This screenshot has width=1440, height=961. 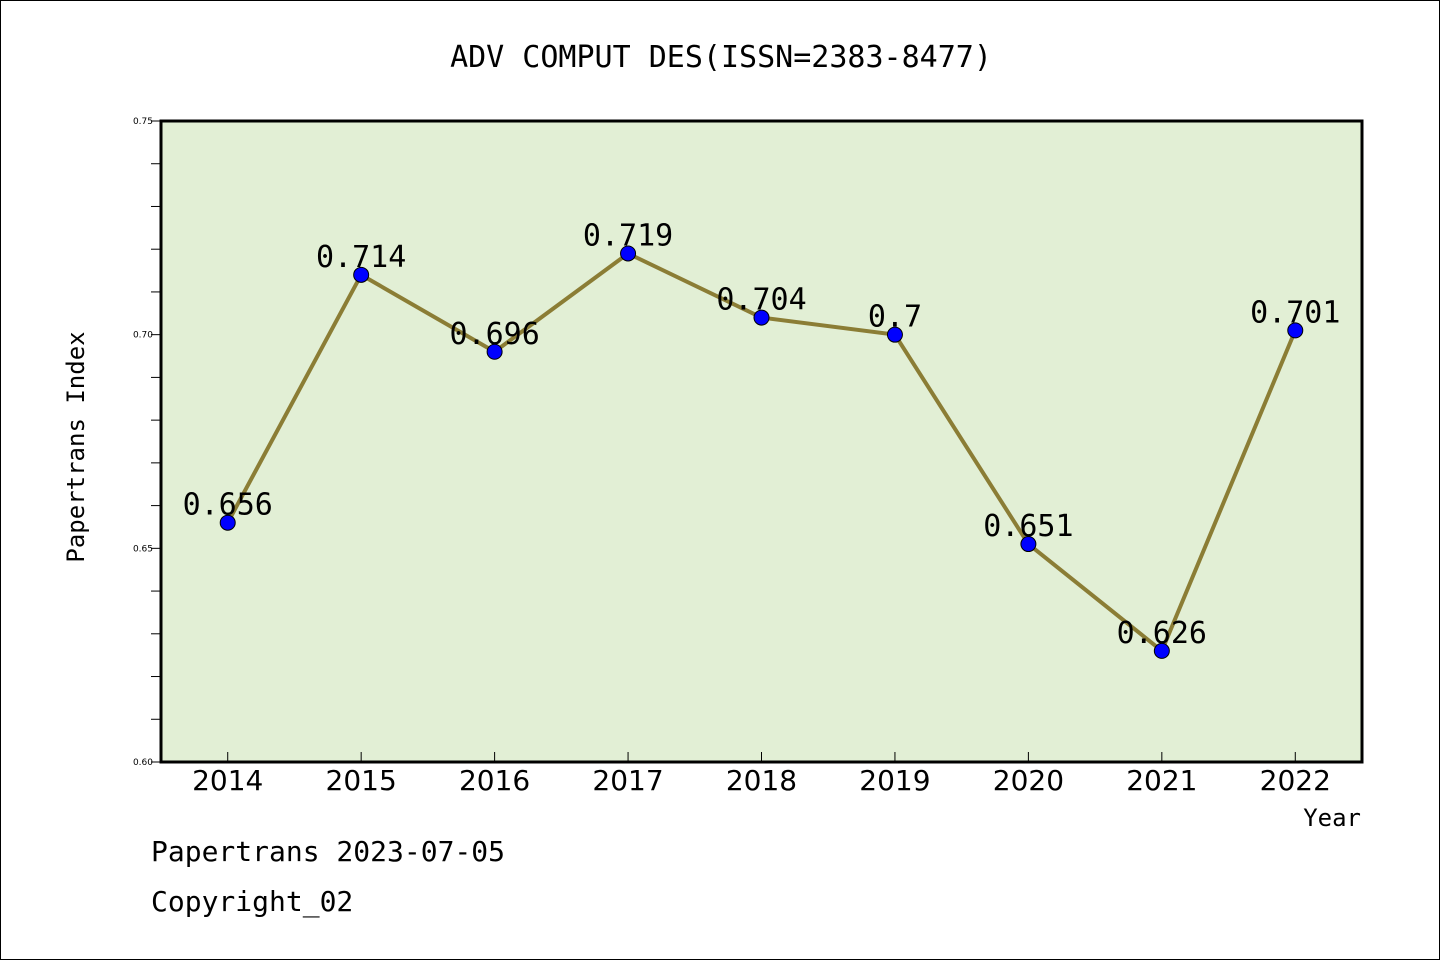 What do you see at coordinates (228, 505) in the screenshot?
I see `data-label: 0.656` at bounding box center [228, 505].